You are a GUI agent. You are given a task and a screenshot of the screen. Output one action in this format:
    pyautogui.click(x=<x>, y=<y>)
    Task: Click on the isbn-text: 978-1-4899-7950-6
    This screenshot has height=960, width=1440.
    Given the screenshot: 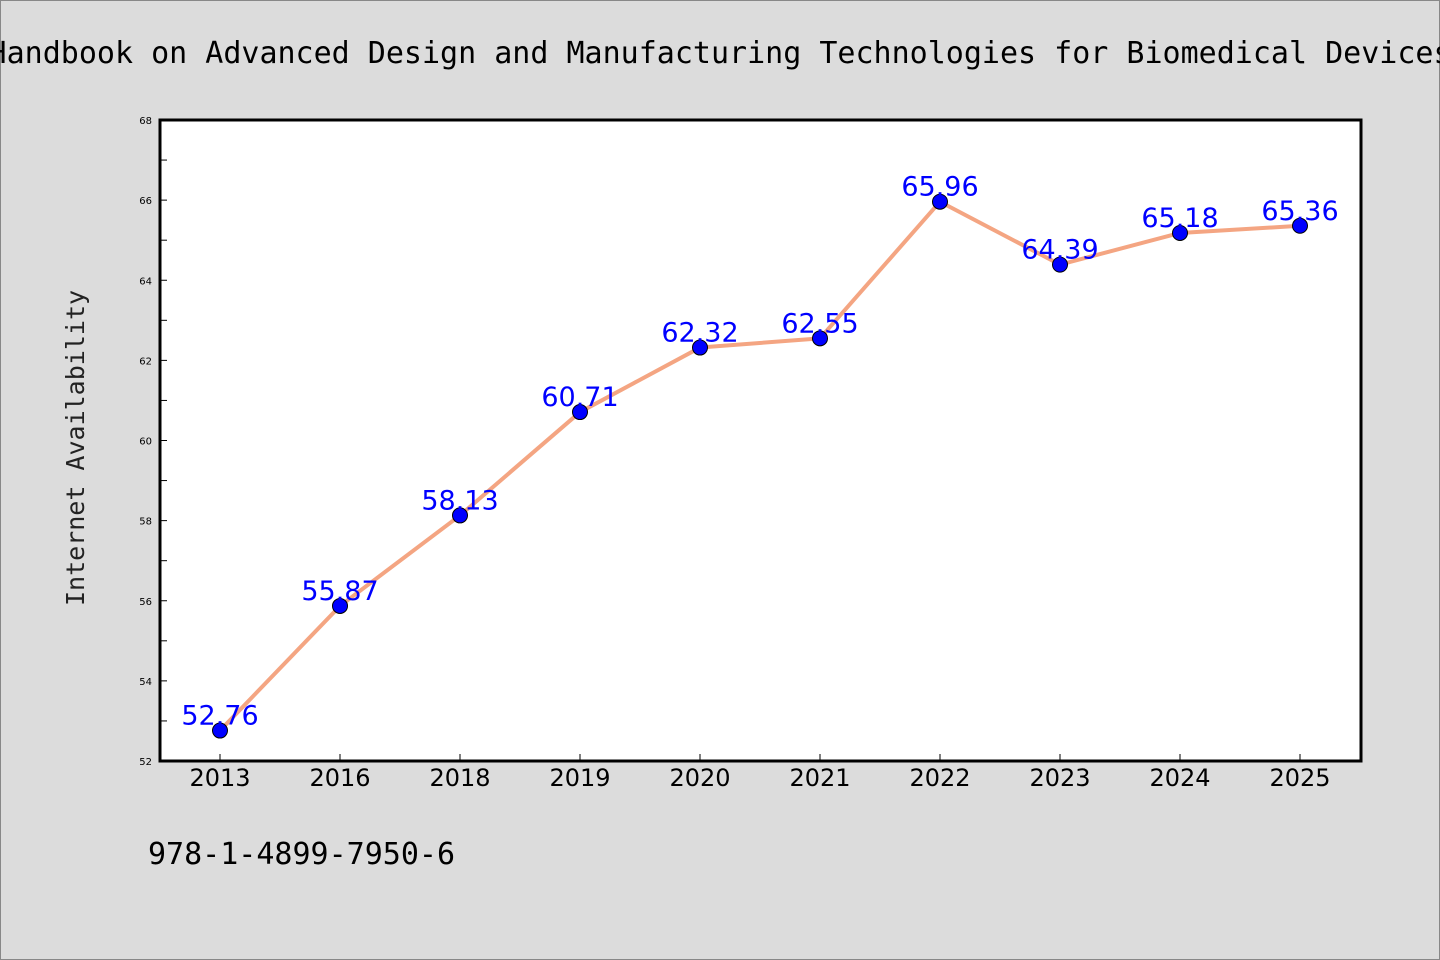 What is the action you would take?
    pyautogui.click(x=301, y=854)
    